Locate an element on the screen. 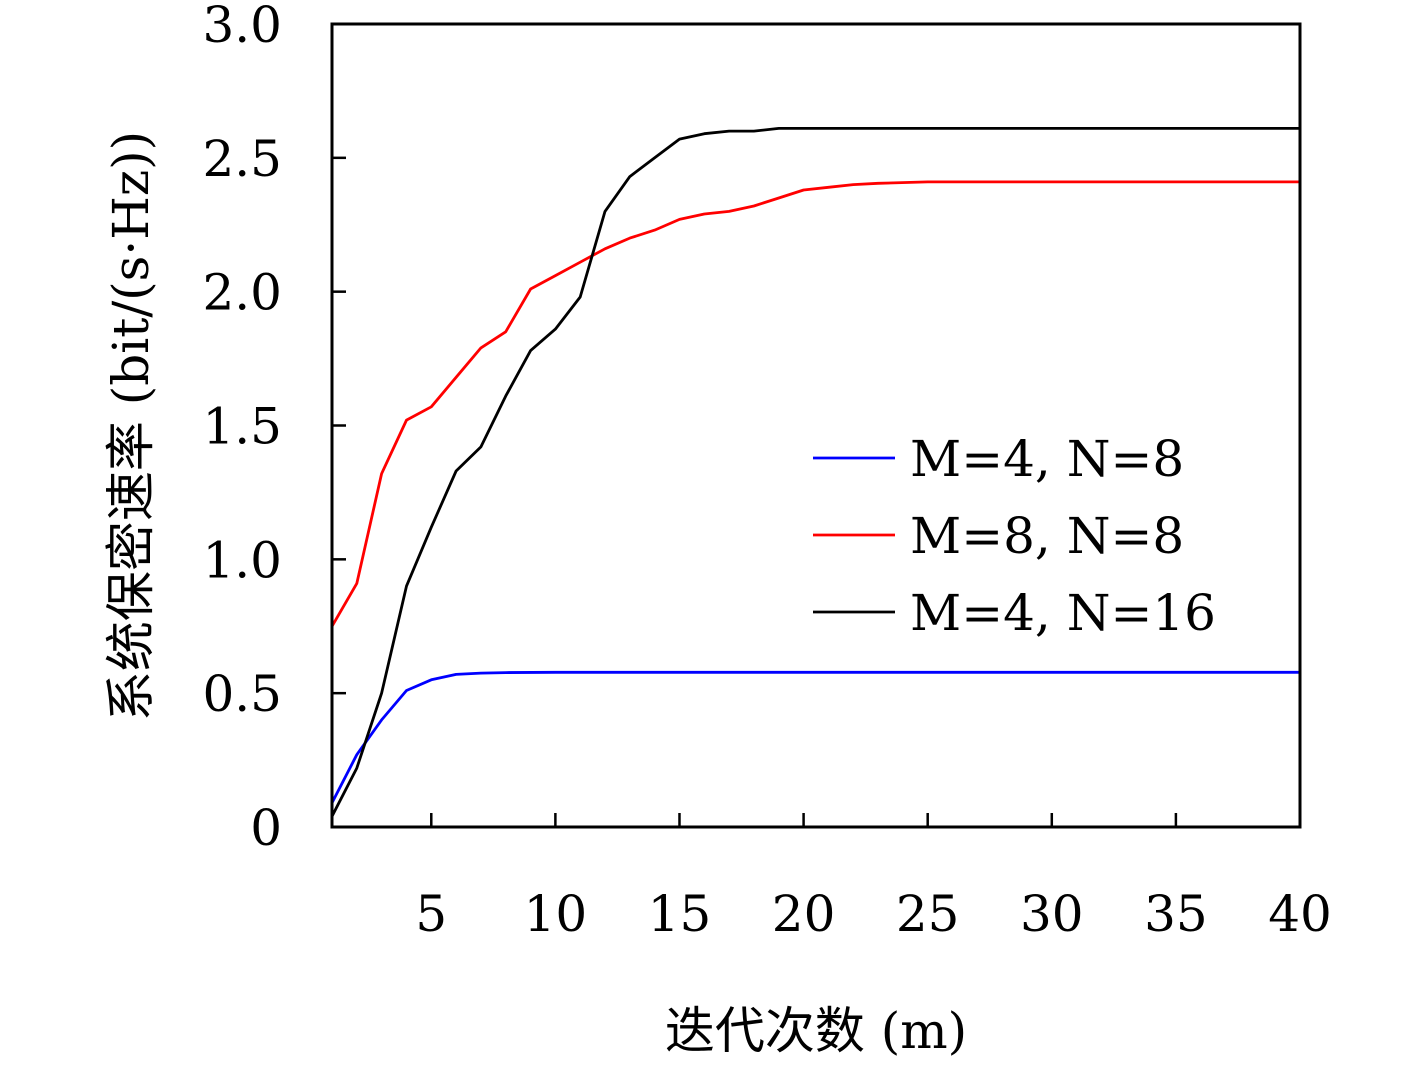 This screenshot has height=1066, width=1417. y-tick-label: 2.5 is located at coordinates (242, 159).